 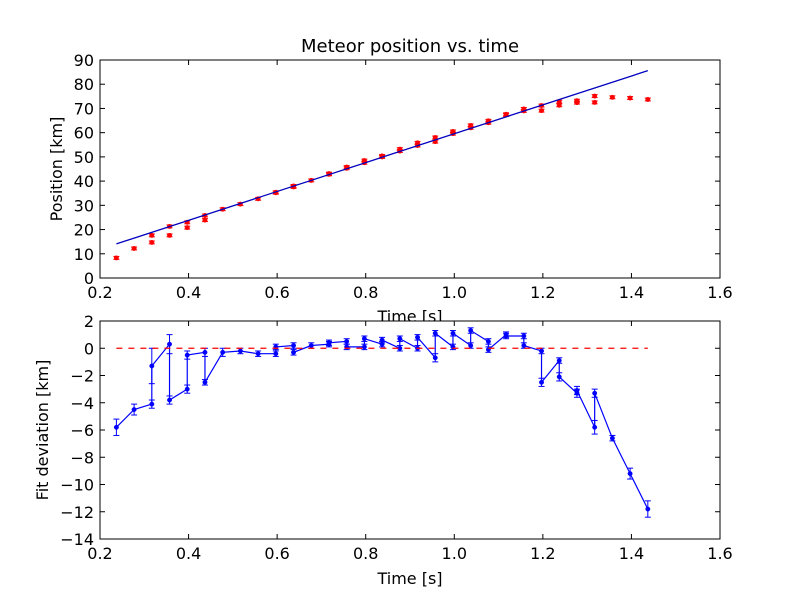 I want to click on top-ytick-label: 80, so click(x=84, y=84).